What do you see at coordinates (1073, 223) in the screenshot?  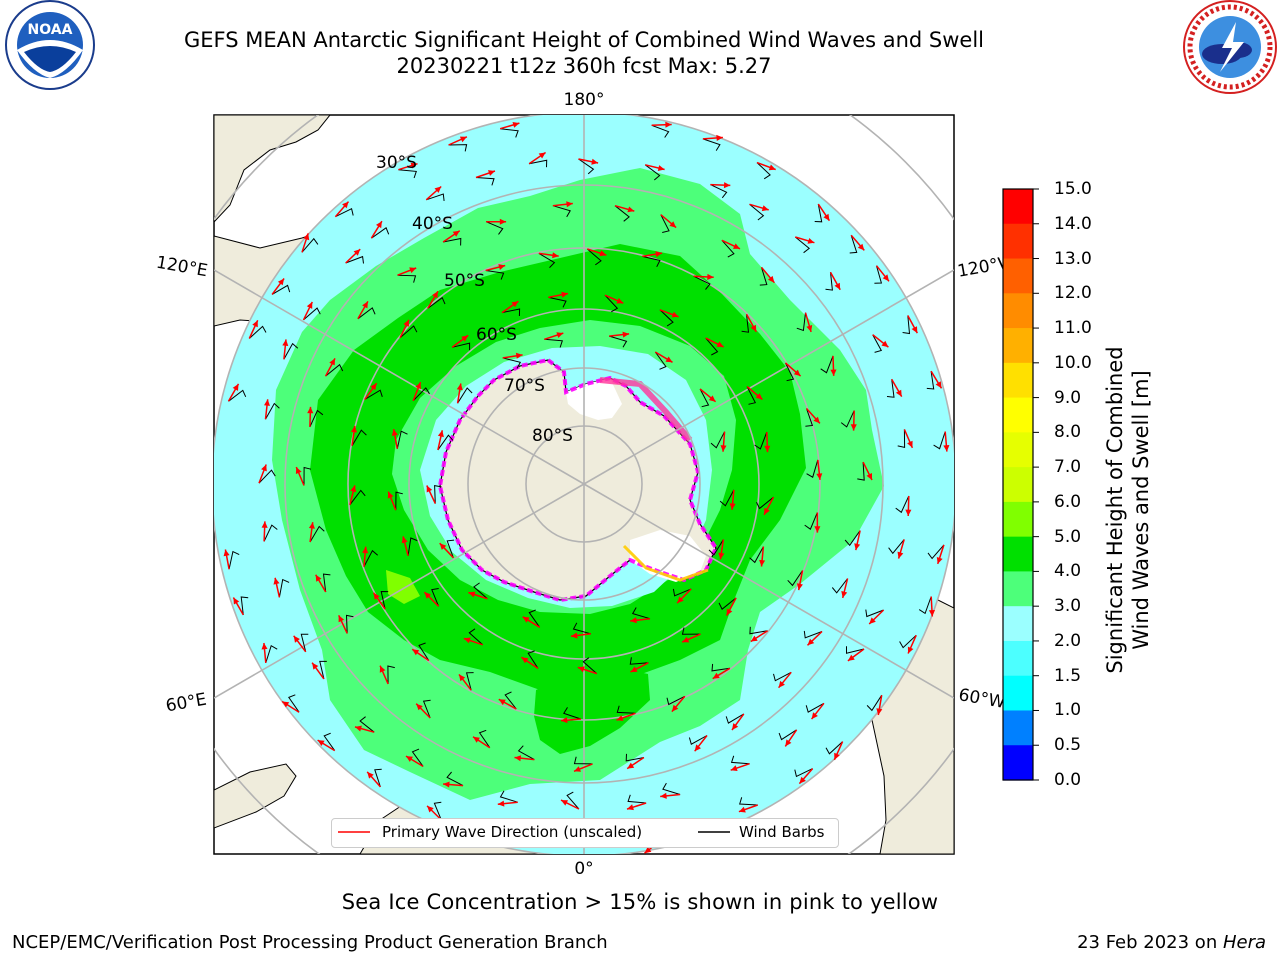 I see `colorbar-tick-label: 14.0` at bounding box center [1073, 223].